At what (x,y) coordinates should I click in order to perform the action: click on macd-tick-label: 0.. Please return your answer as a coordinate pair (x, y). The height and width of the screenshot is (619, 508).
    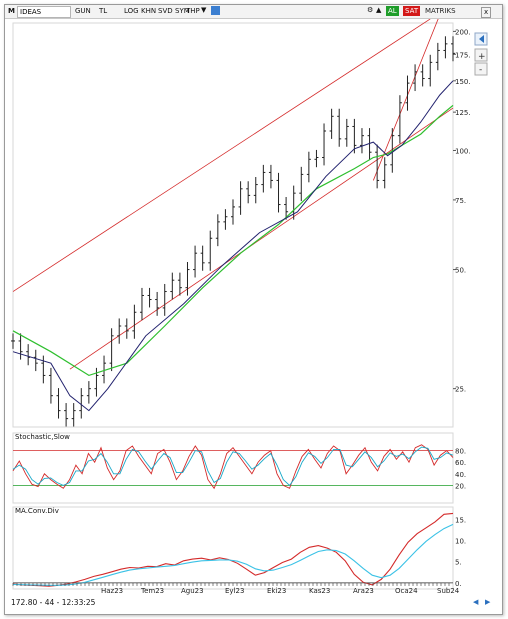
    Looking at the image, I should click on (458, 584).